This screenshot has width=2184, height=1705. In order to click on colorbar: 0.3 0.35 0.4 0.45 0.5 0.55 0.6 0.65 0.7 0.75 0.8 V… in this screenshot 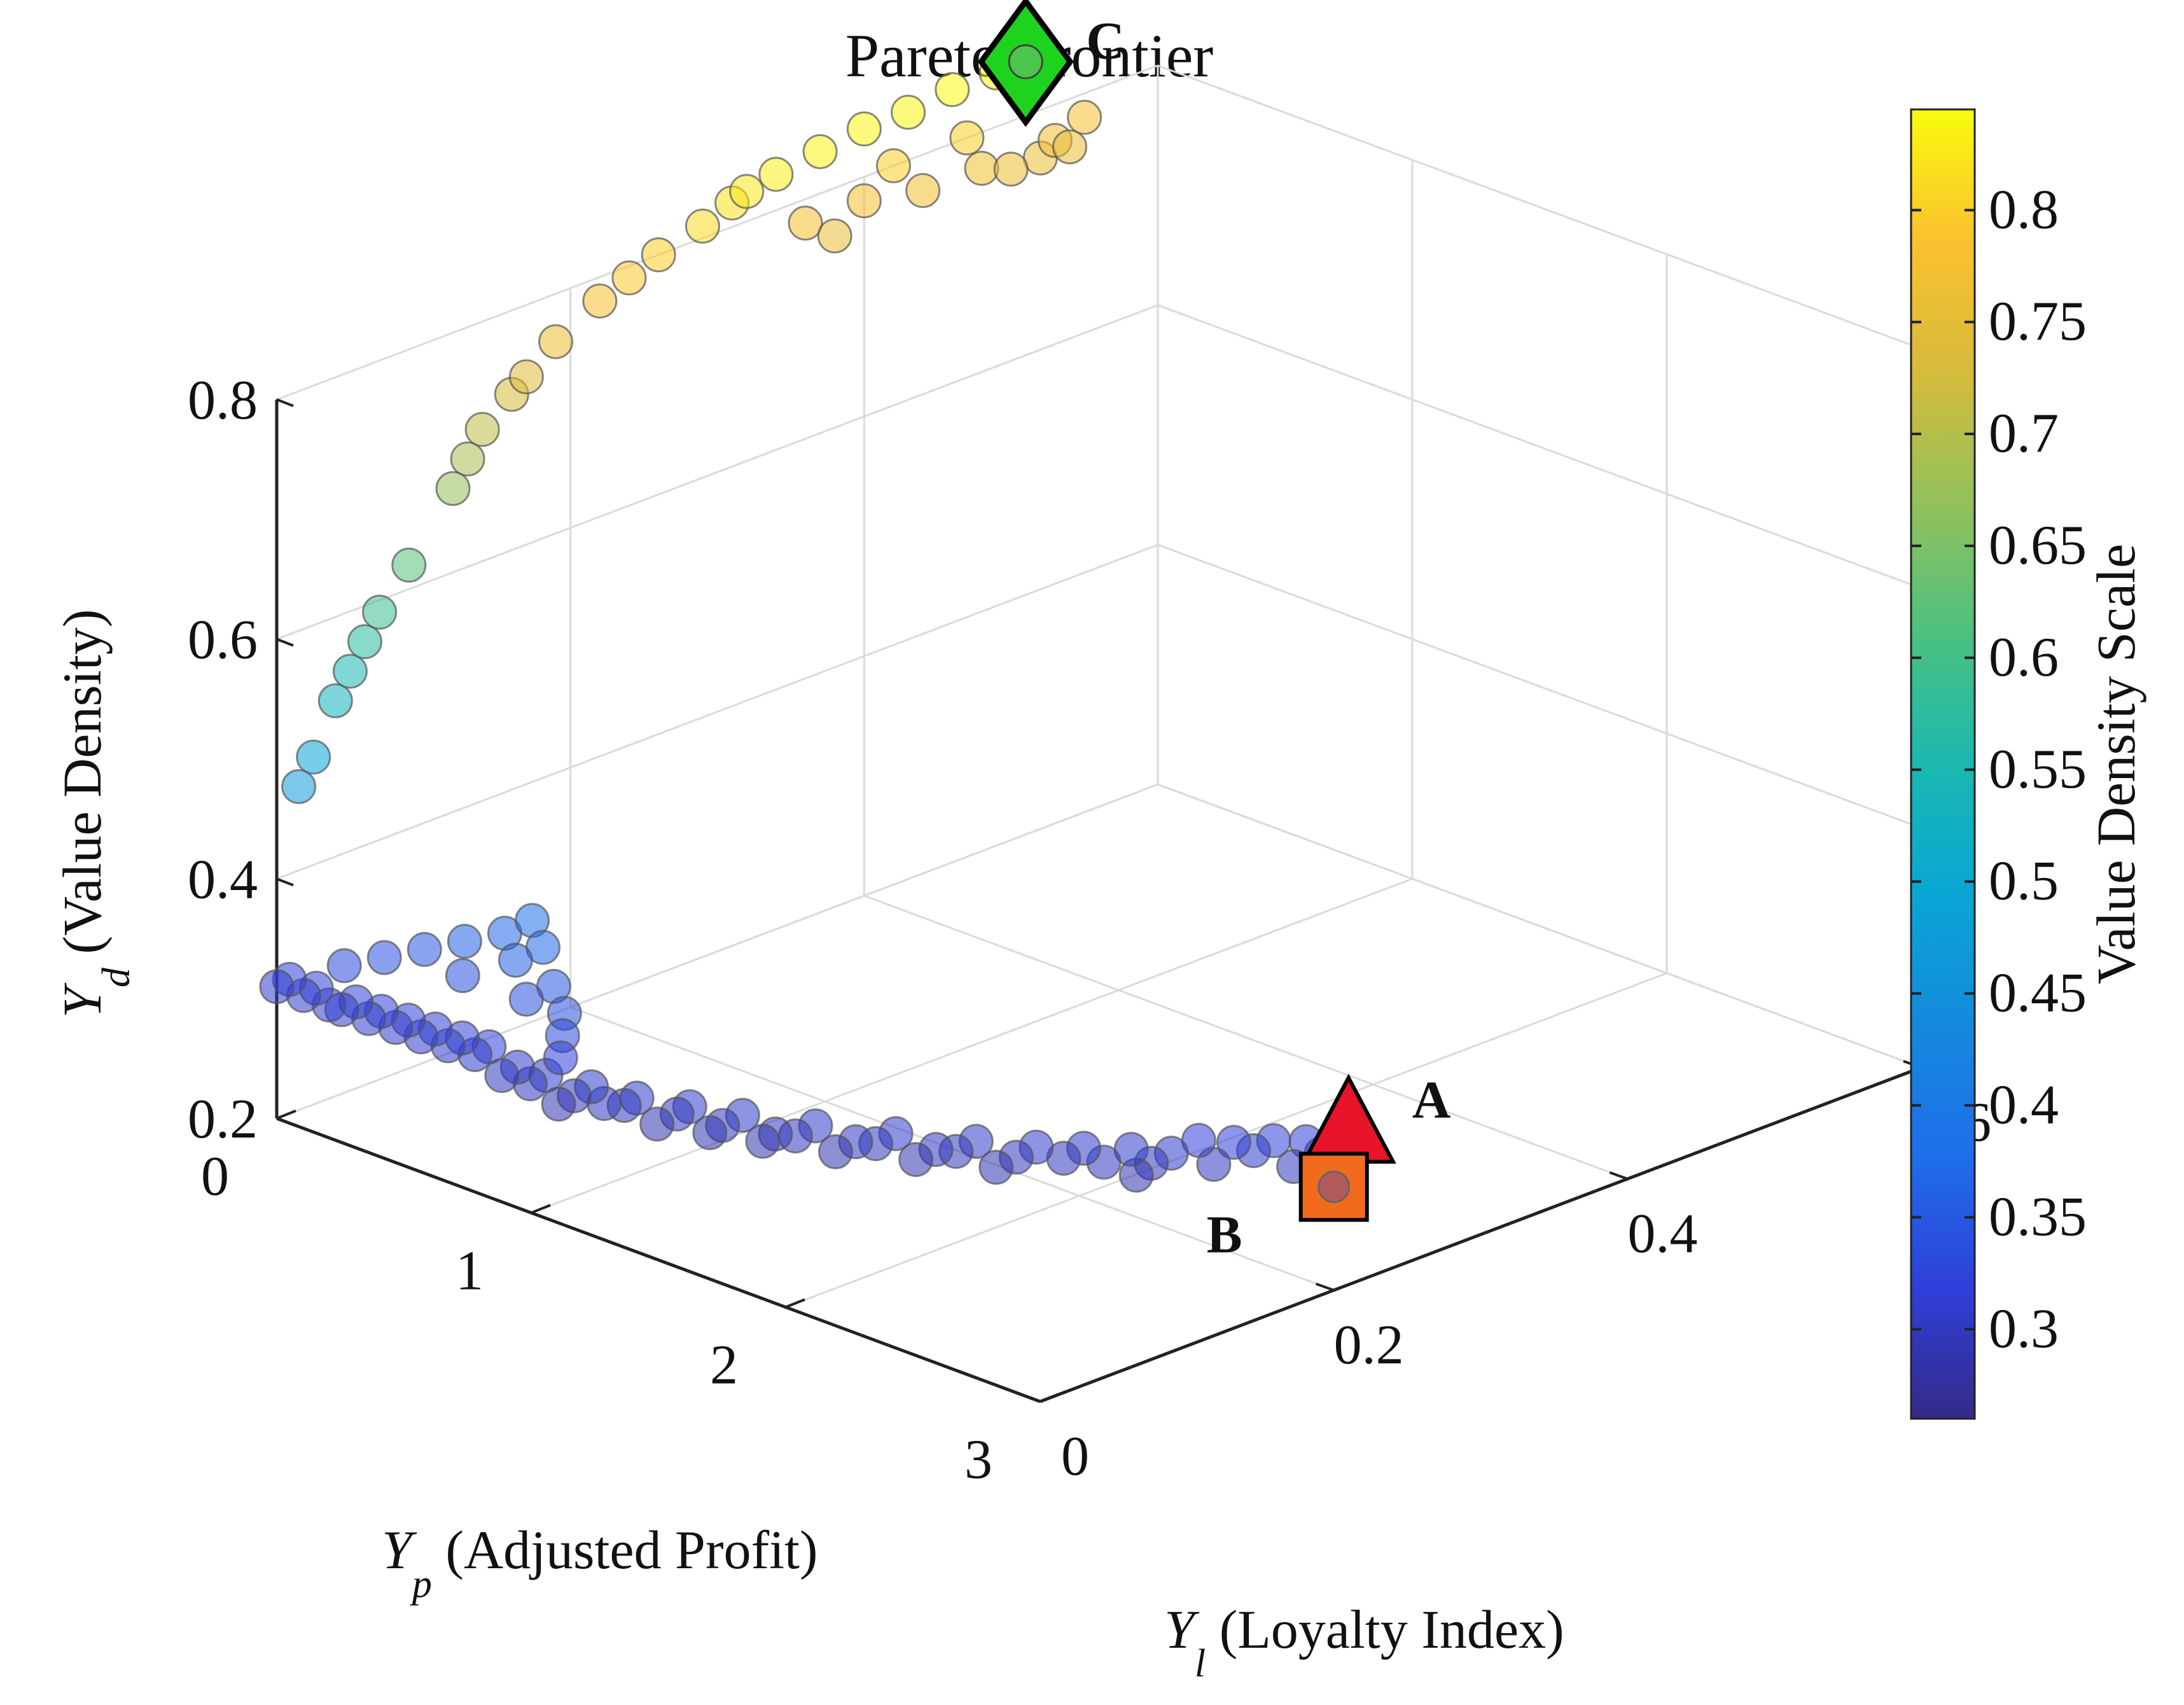, I will do `click(2028, 764)`.